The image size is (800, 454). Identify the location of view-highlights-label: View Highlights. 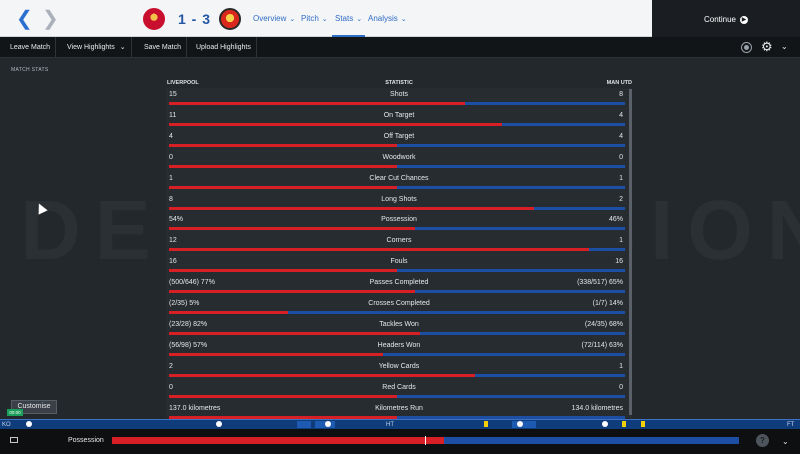
(91, 47).